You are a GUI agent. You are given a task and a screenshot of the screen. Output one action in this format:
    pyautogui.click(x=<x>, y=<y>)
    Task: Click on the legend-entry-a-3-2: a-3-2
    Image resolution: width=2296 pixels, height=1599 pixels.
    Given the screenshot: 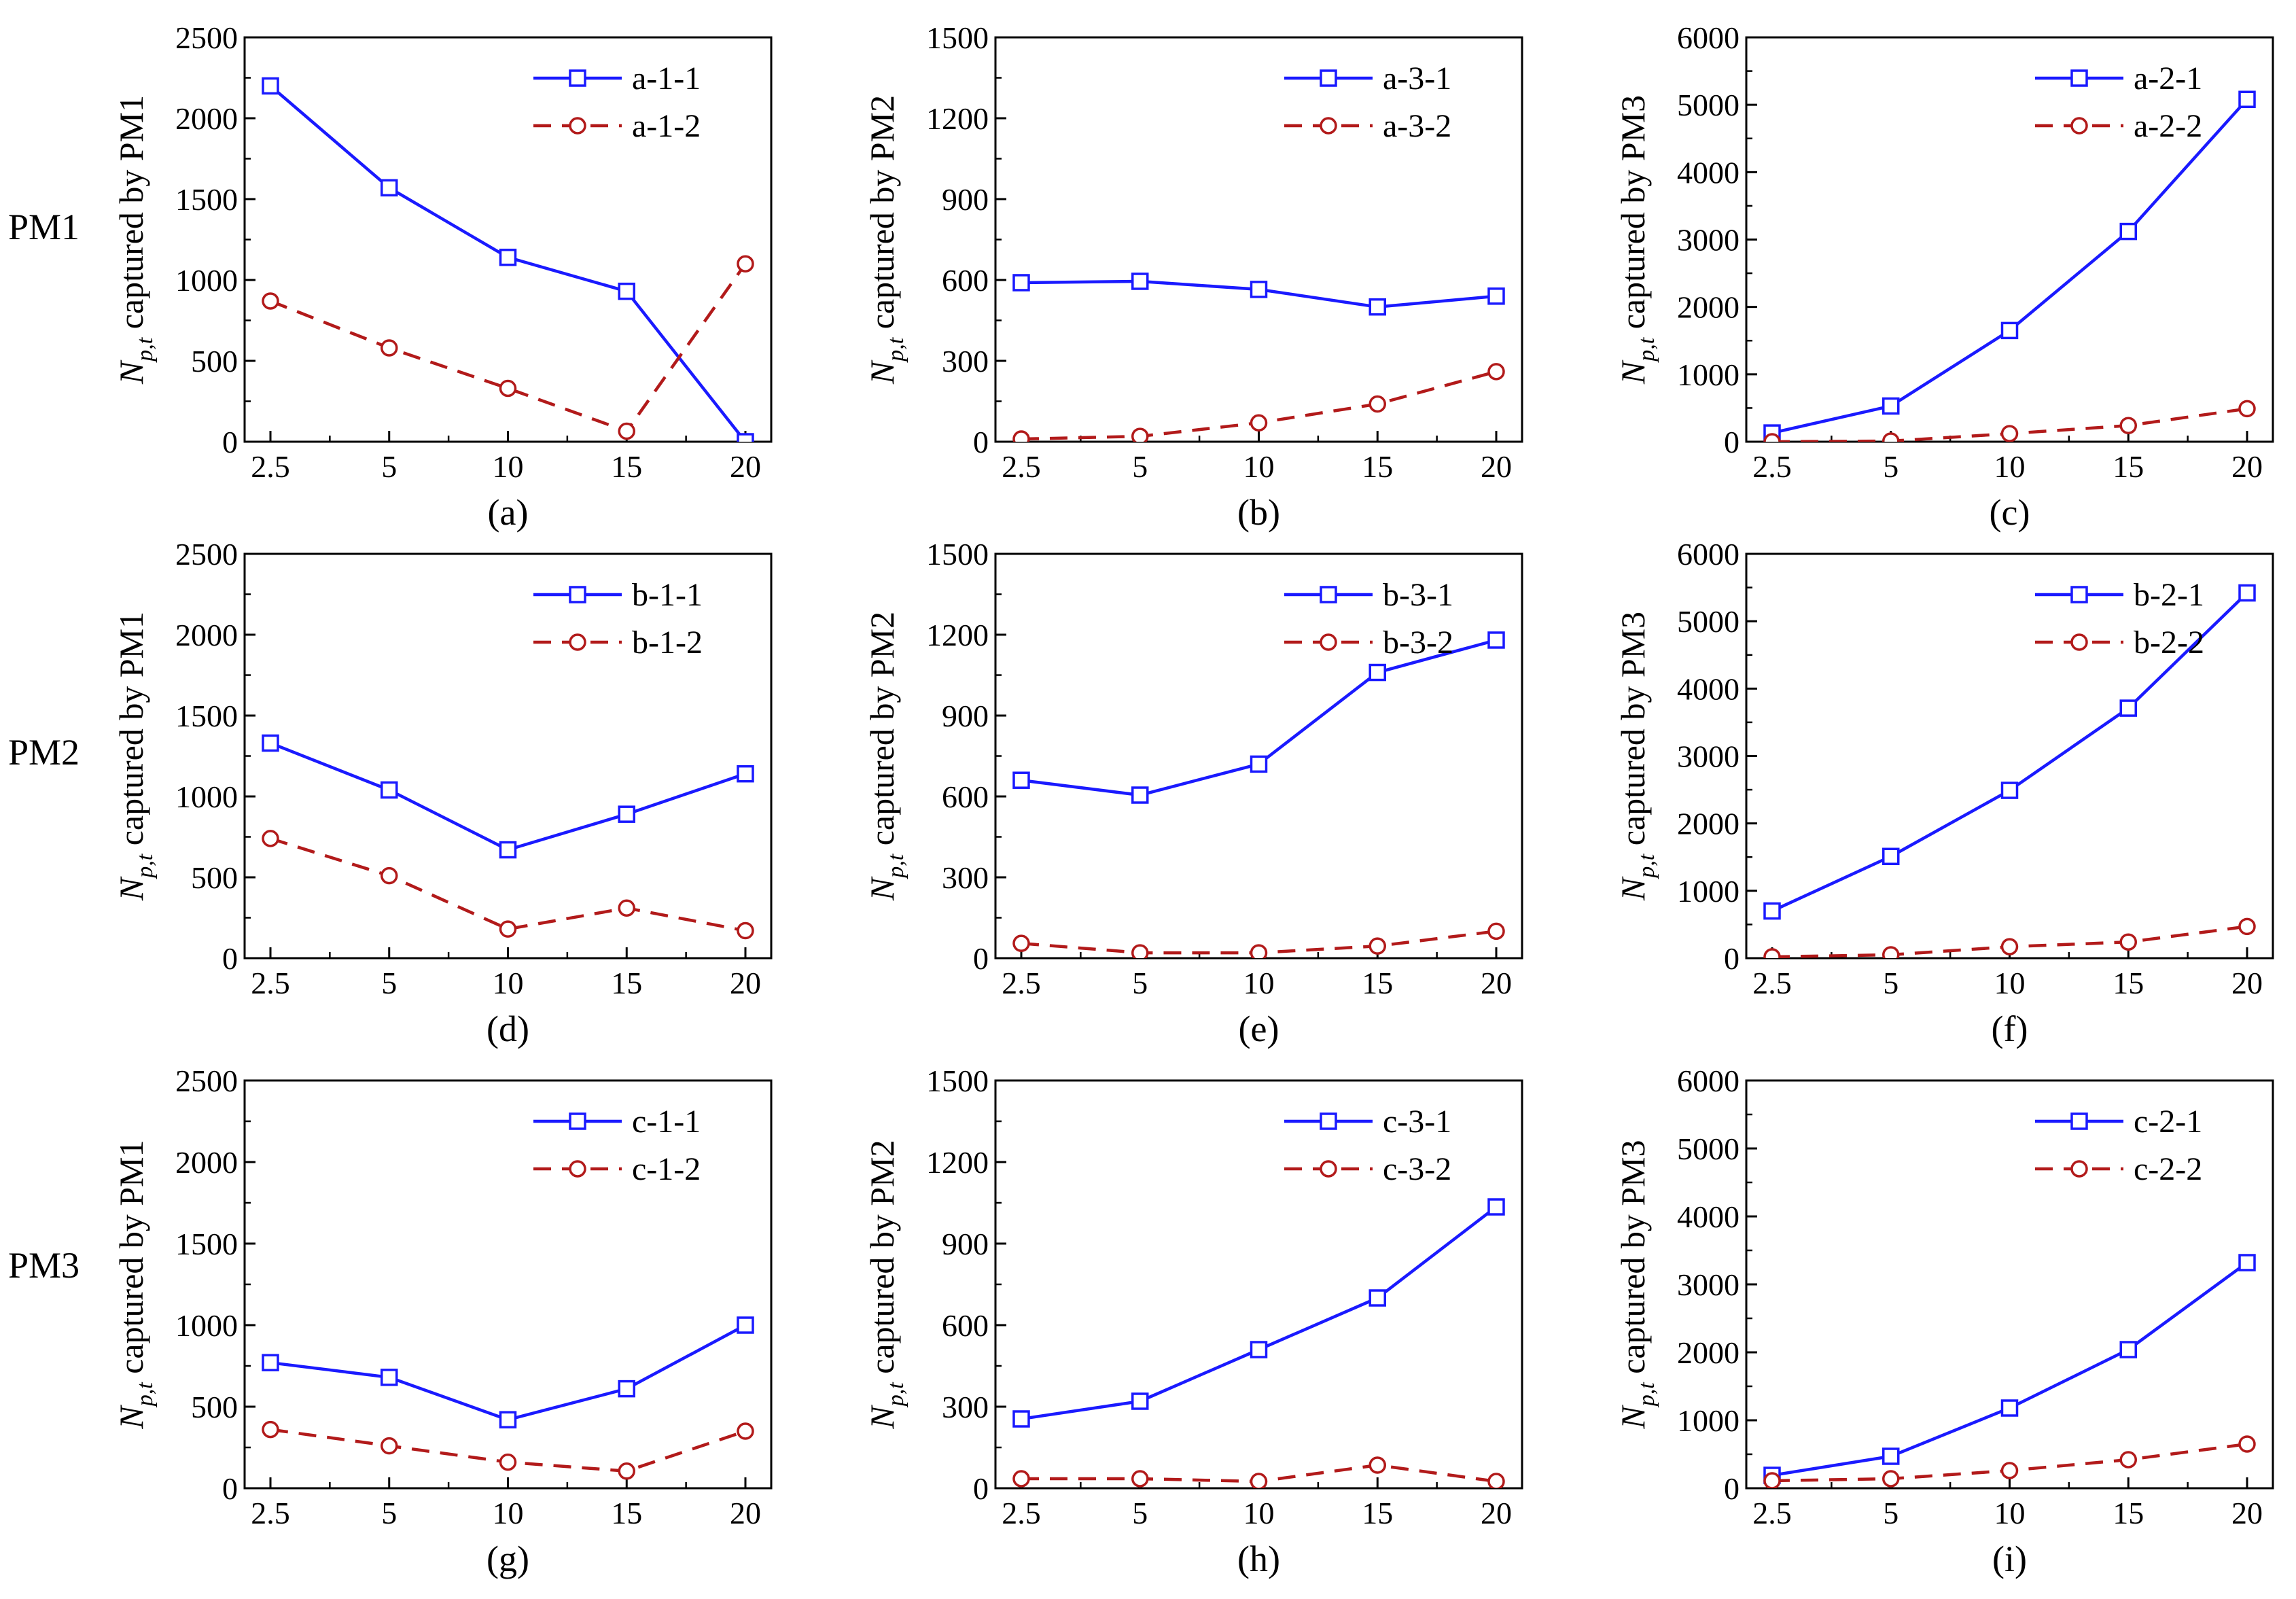 What is the action you would take?
    pyautogui.click(x=1367, y=126)
    